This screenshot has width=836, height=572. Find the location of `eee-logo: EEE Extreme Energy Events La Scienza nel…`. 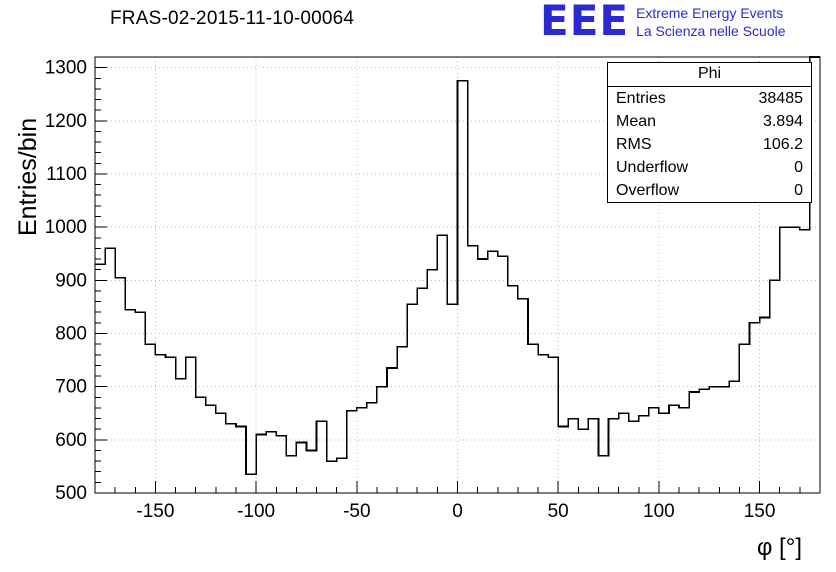

eee-logo: EEE Extreme Energy Events La Scienza nel… is located at coordinates (663, 21).